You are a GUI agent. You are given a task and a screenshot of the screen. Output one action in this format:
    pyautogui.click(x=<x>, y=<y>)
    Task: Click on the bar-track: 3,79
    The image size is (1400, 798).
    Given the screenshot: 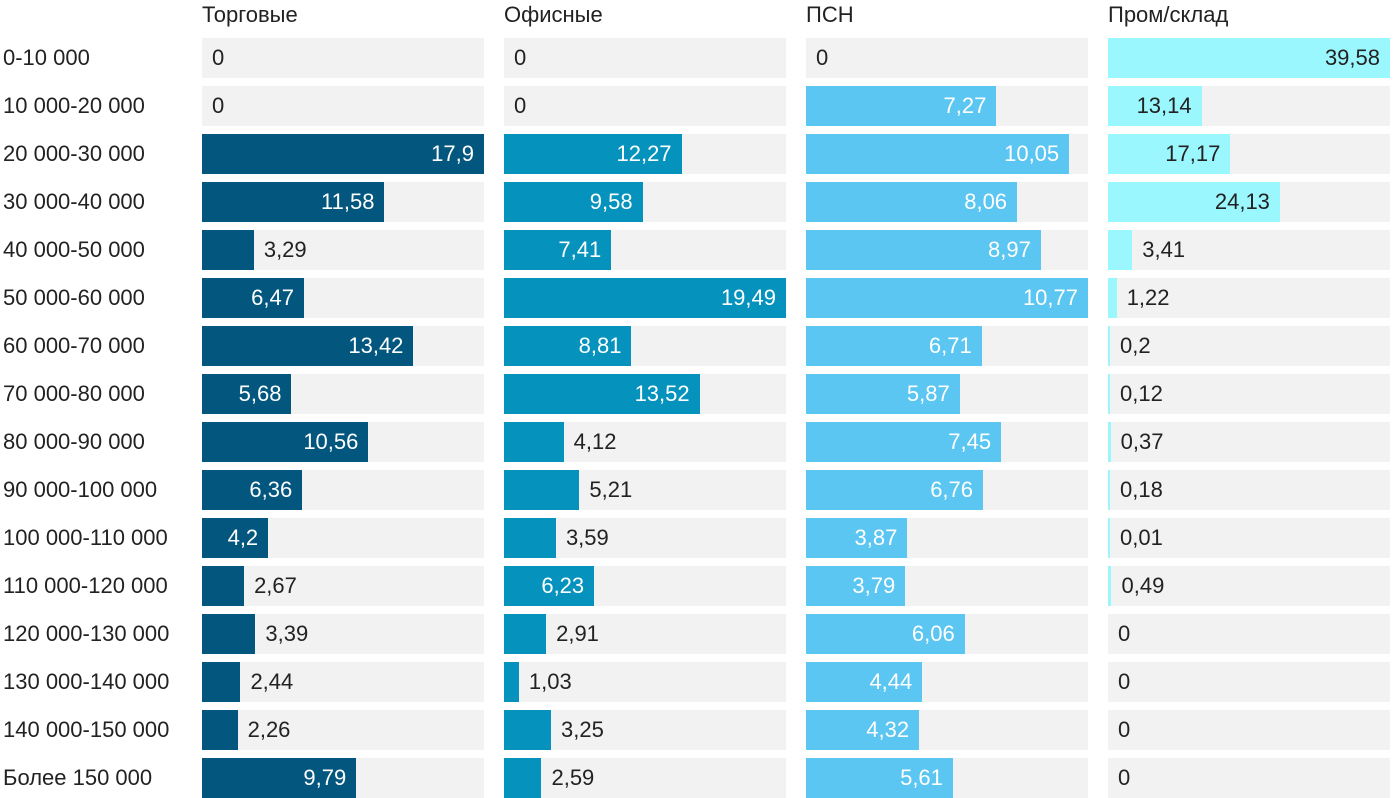 What is the action you would take?
    pyautogui.click(x=947, y=586)
    